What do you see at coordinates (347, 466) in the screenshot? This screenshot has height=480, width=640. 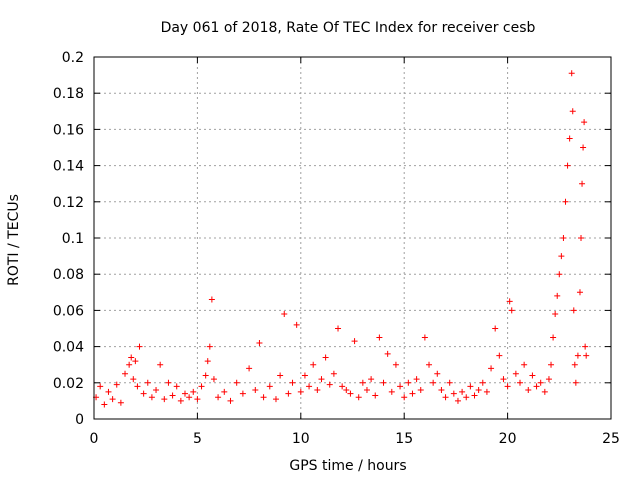 I see `x-axis-label: GPS time / hours` at bounding box center [347, 466].